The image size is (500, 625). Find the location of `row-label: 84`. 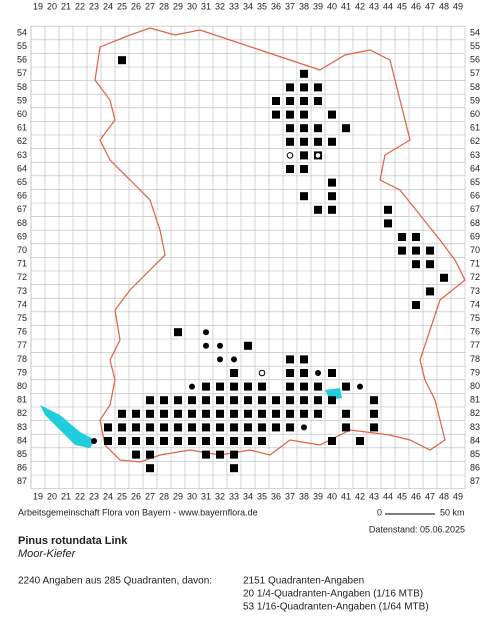

row-label: 84 is located at coordinates (22, 440).